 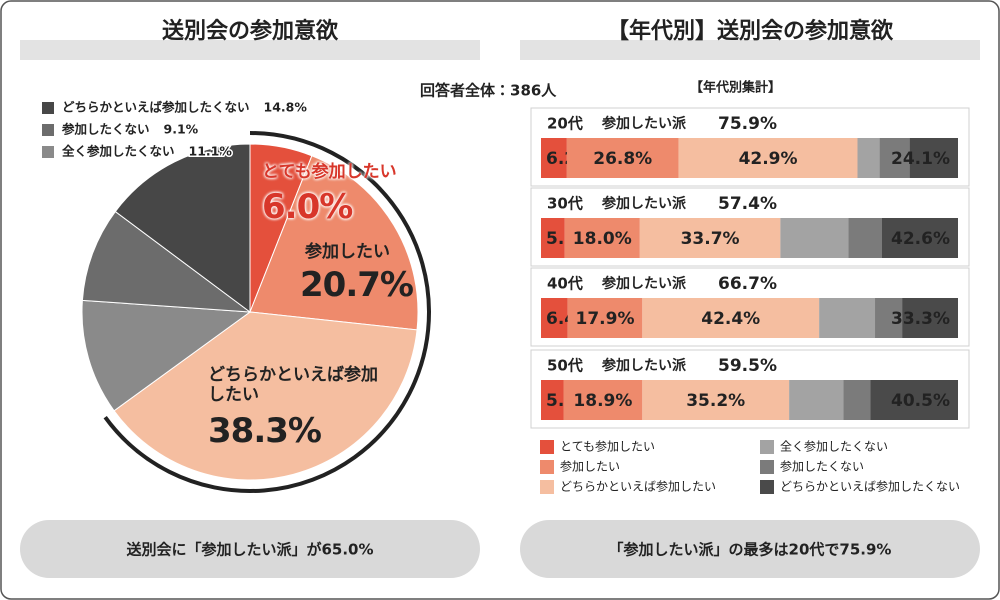 I want to click on segment-label: 17.9%, so click(x=605, y=319).